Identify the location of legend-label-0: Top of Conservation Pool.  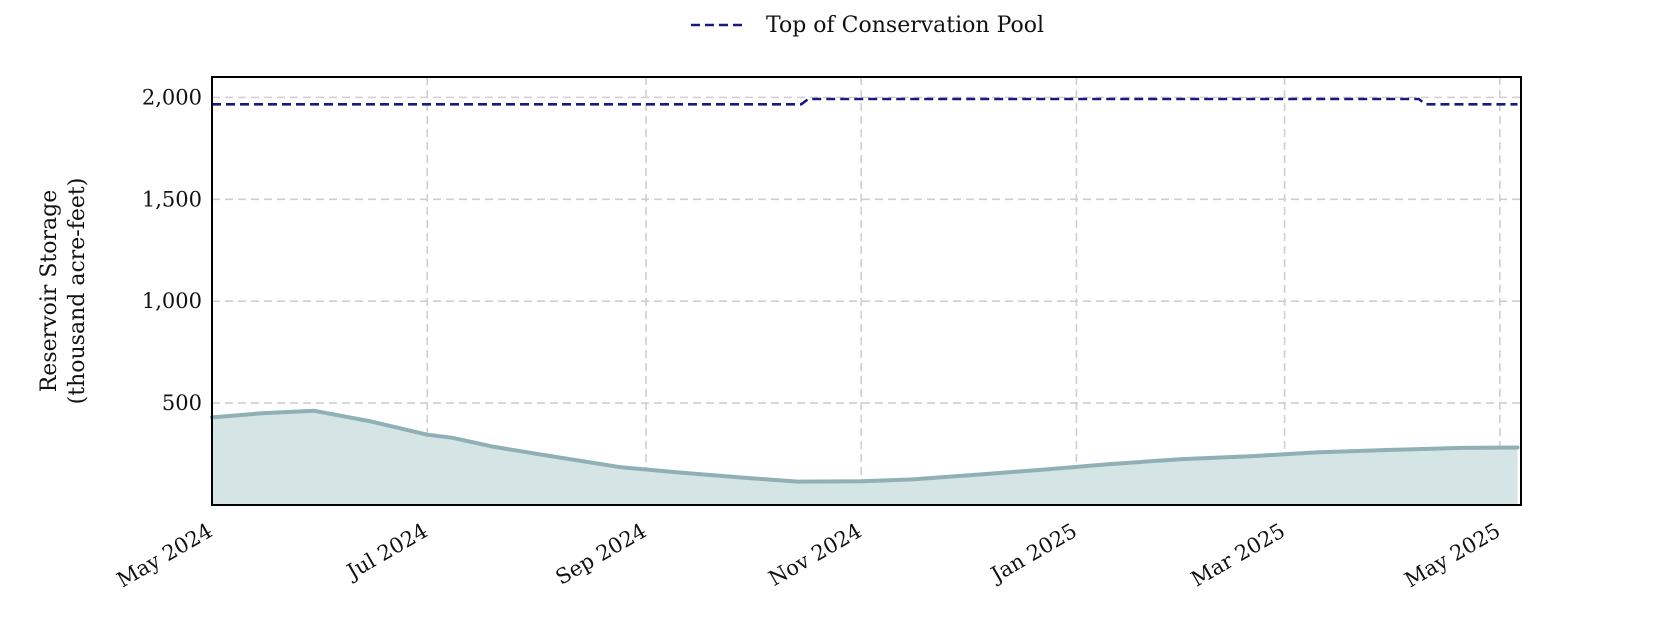
(905, 25).